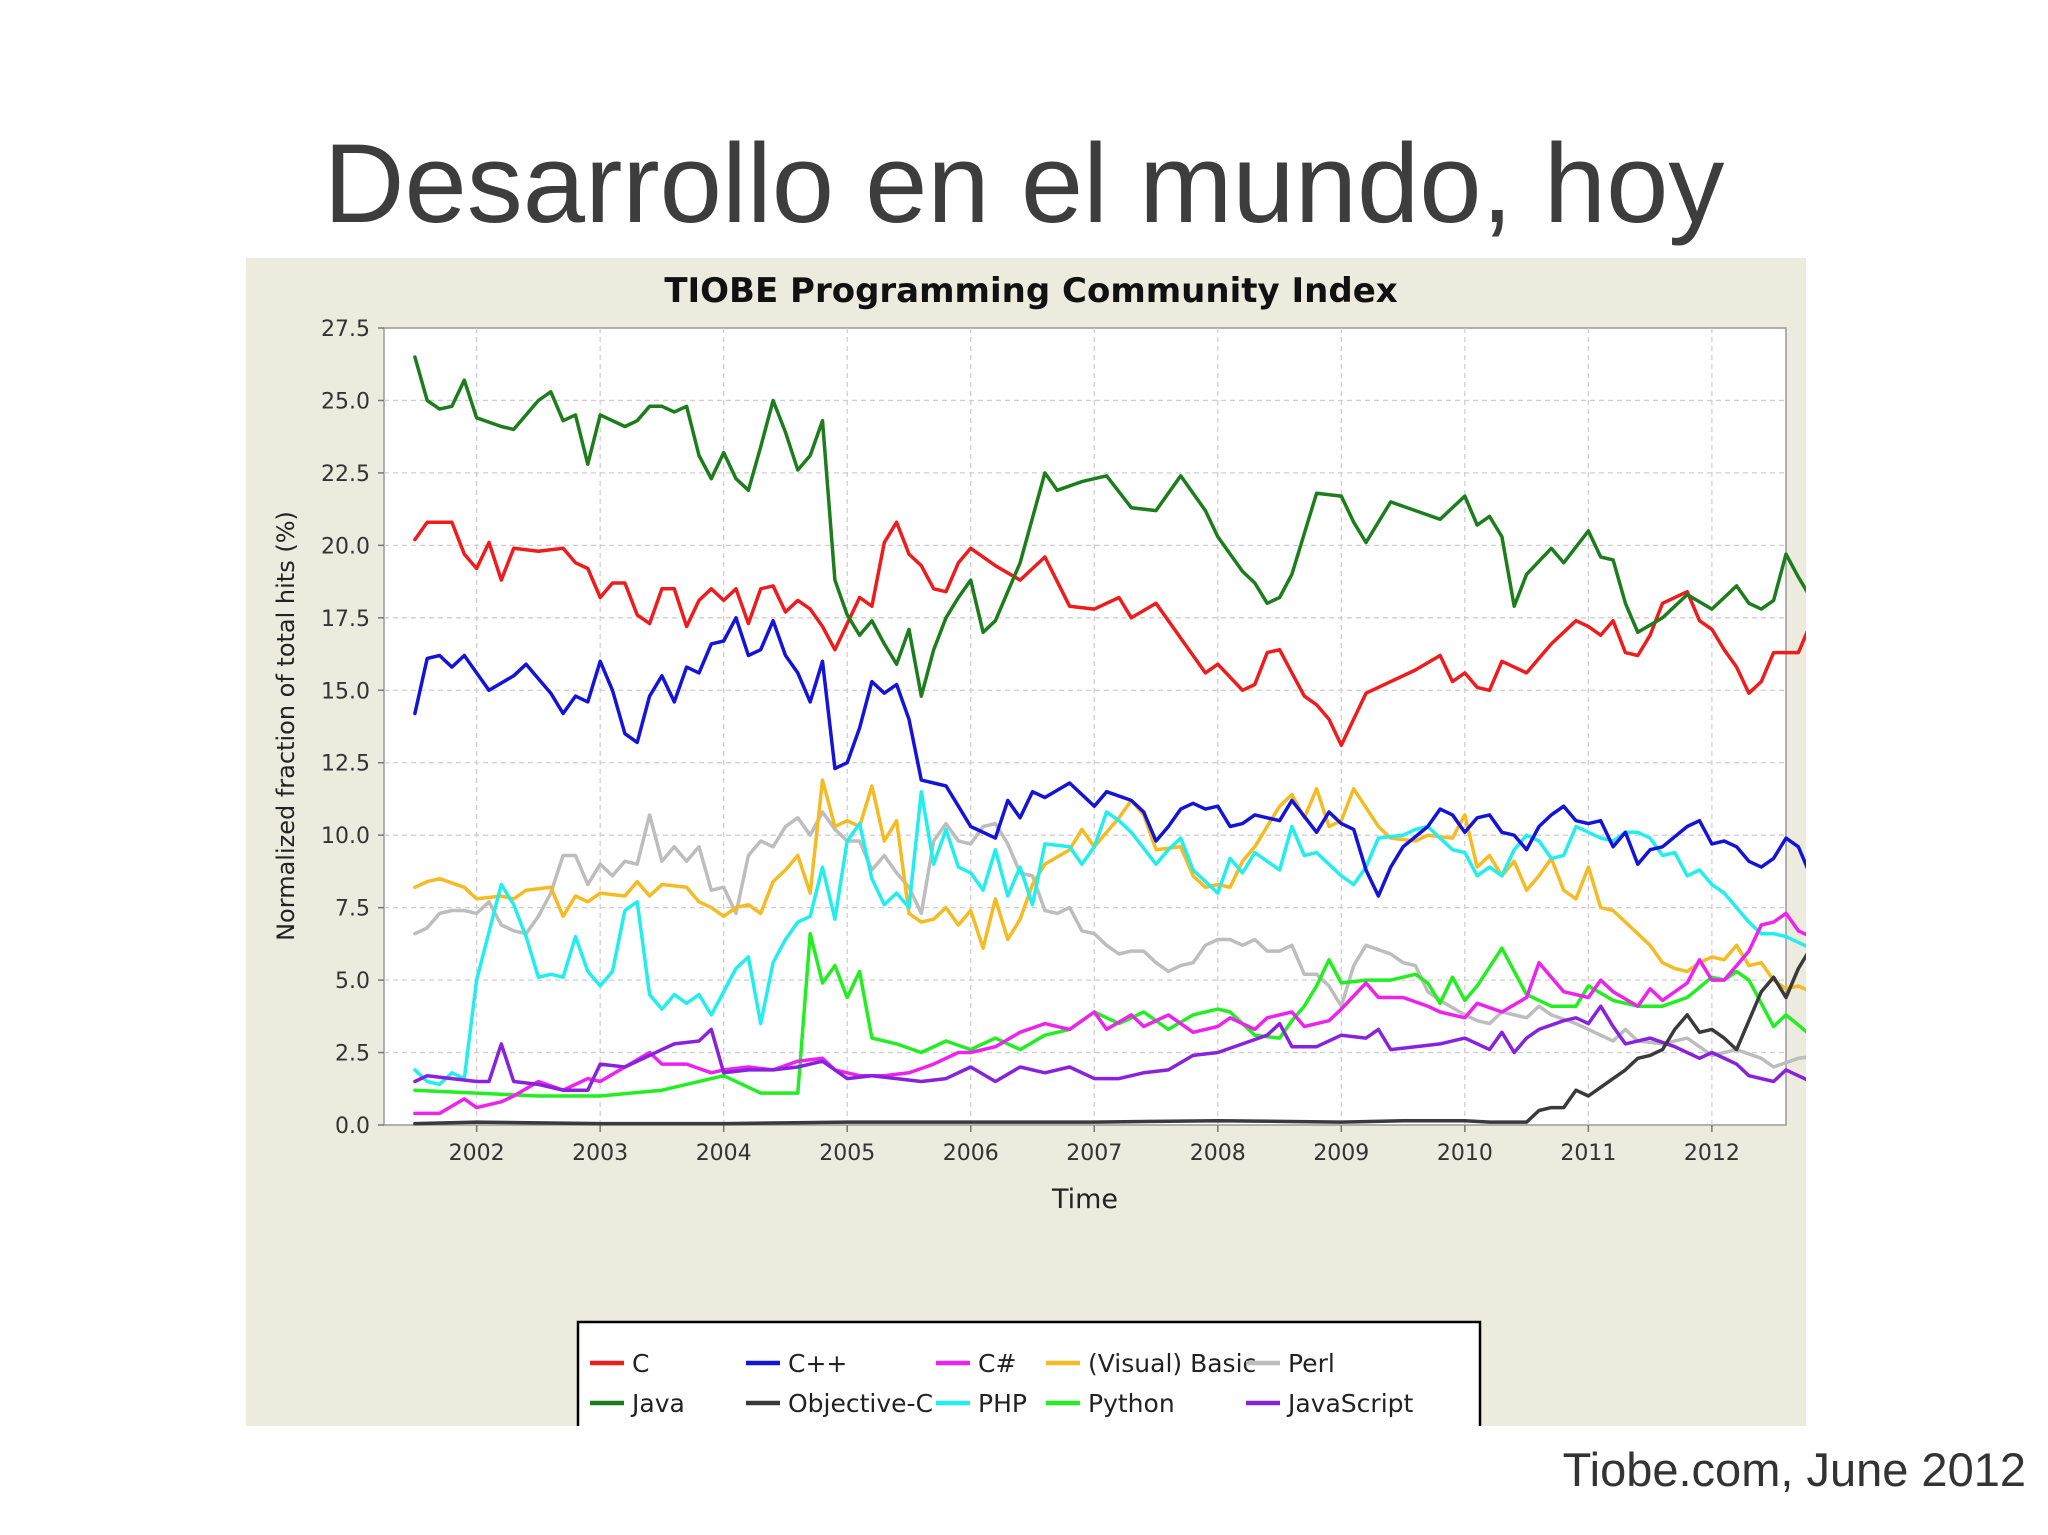  Describe the element at coordinates (1794, 1469) in the screenshot. I see `source-caption: Tiobe.com, June 2012` at that location.